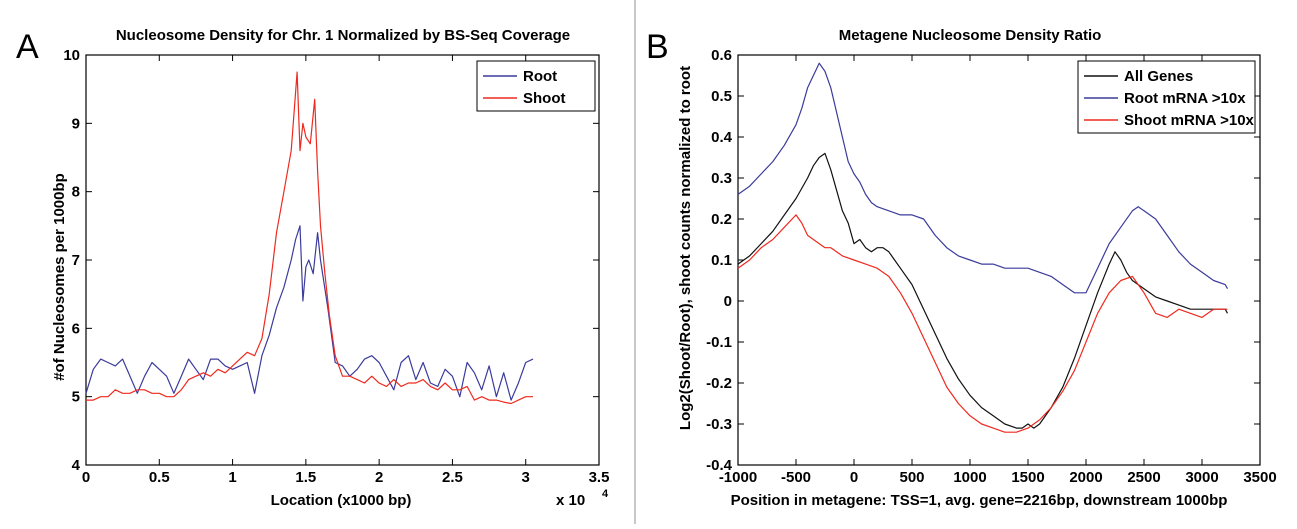 The image size is (1297, 529). Describe the element at coordinates (379, 477) in the screenshot. I see `x-tick-label: 2` at that location.